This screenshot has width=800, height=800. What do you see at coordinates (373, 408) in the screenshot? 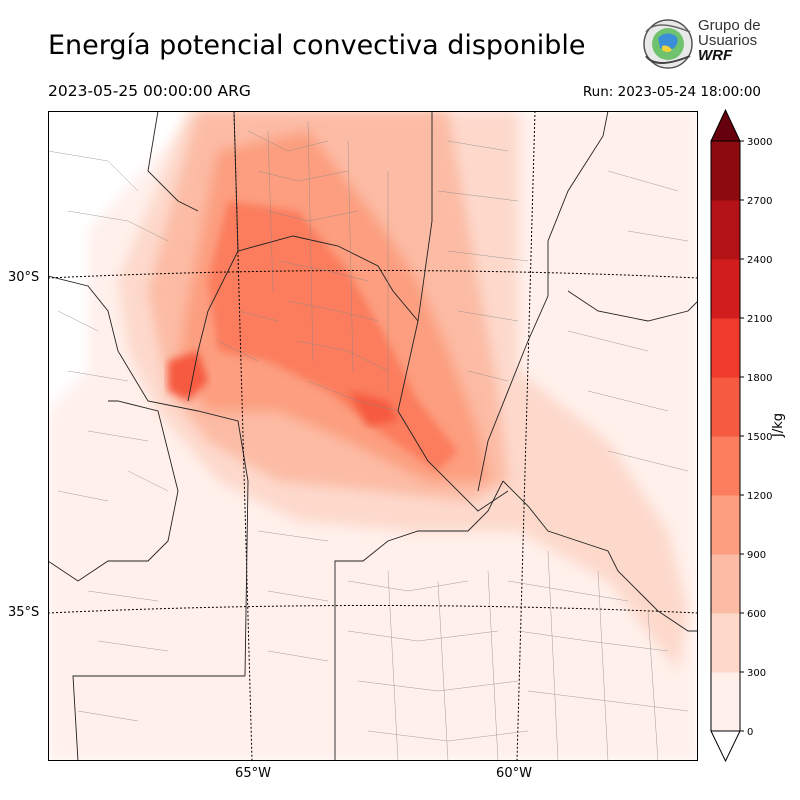
I see `cape-level-6b` at bounding box center [373, 408].